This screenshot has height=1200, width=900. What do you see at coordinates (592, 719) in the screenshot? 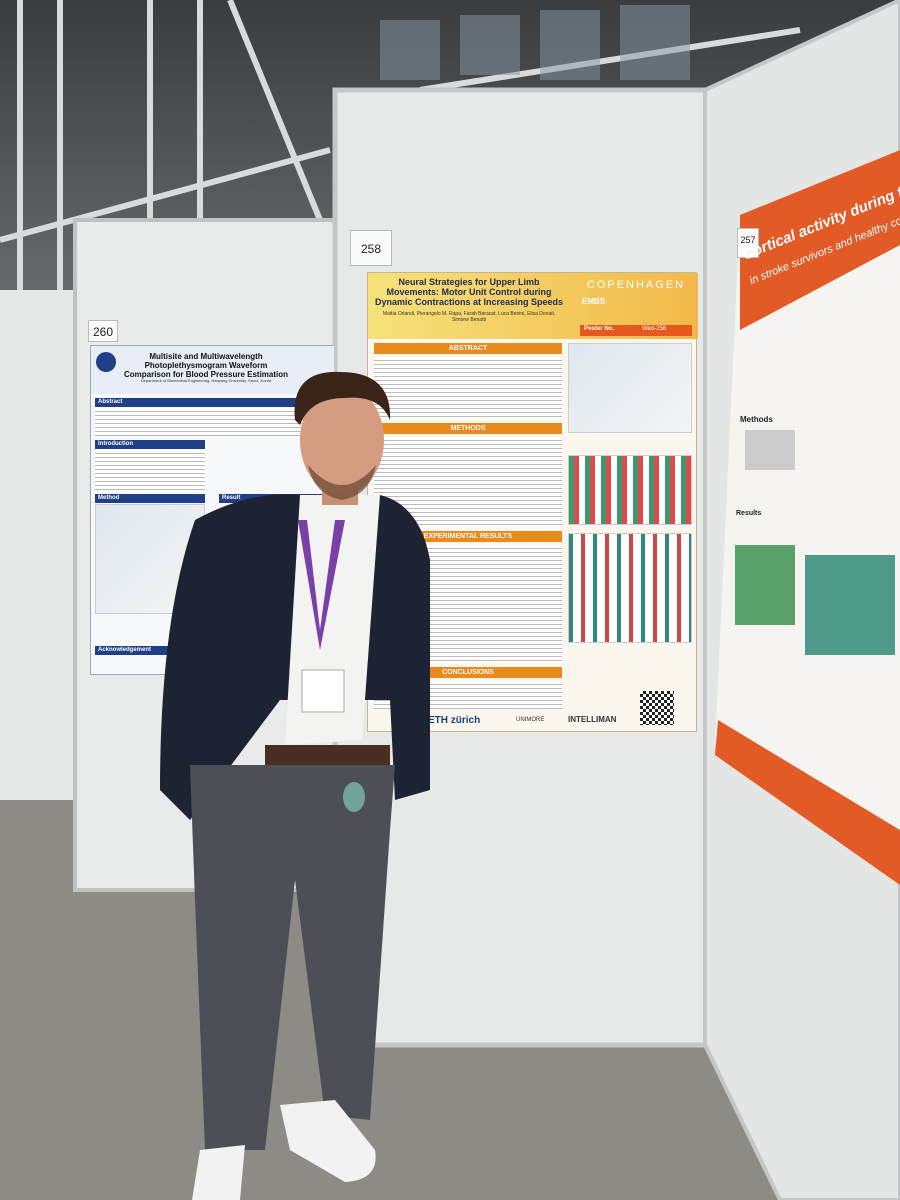
I see `intelliman-logo: INTELLIMAN` at bounding box center [592, 719].